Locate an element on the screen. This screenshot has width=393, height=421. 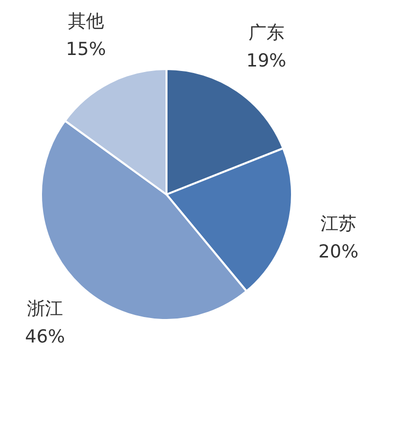
data-label: 15% is located at coordinates (86, 49).